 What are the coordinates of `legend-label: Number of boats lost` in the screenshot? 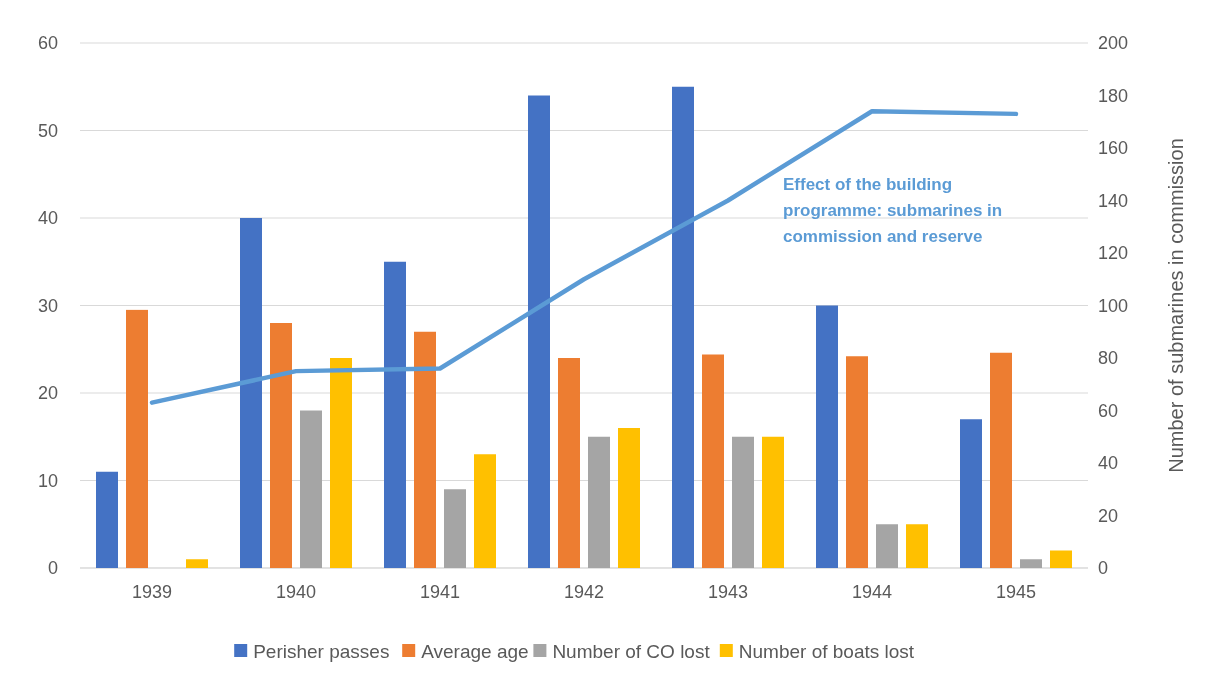 It's located at (826, 651).